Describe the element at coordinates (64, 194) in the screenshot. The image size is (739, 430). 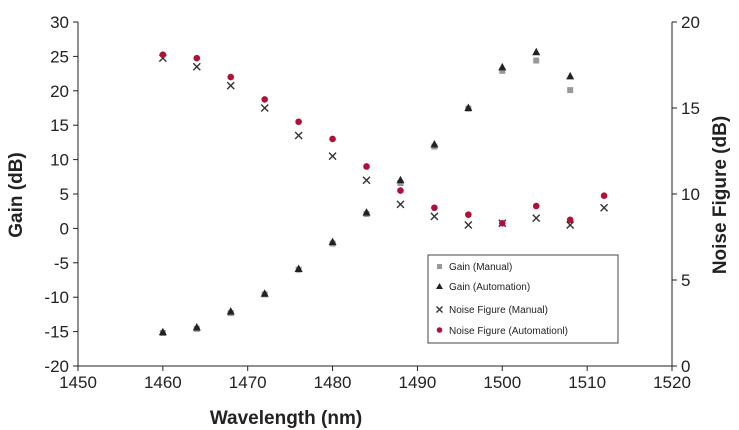
I see `left-y-tick-label: 5` at that location.